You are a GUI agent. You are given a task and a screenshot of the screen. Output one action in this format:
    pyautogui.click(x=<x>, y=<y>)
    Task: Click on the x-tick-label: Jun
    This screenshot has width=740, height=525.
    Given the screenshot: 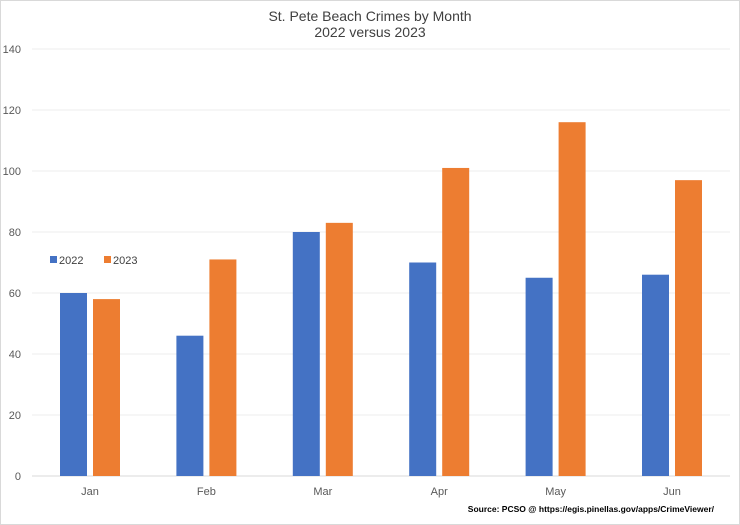 What is the action you would take?
    pyautogui.click(x=672, y=492)
    